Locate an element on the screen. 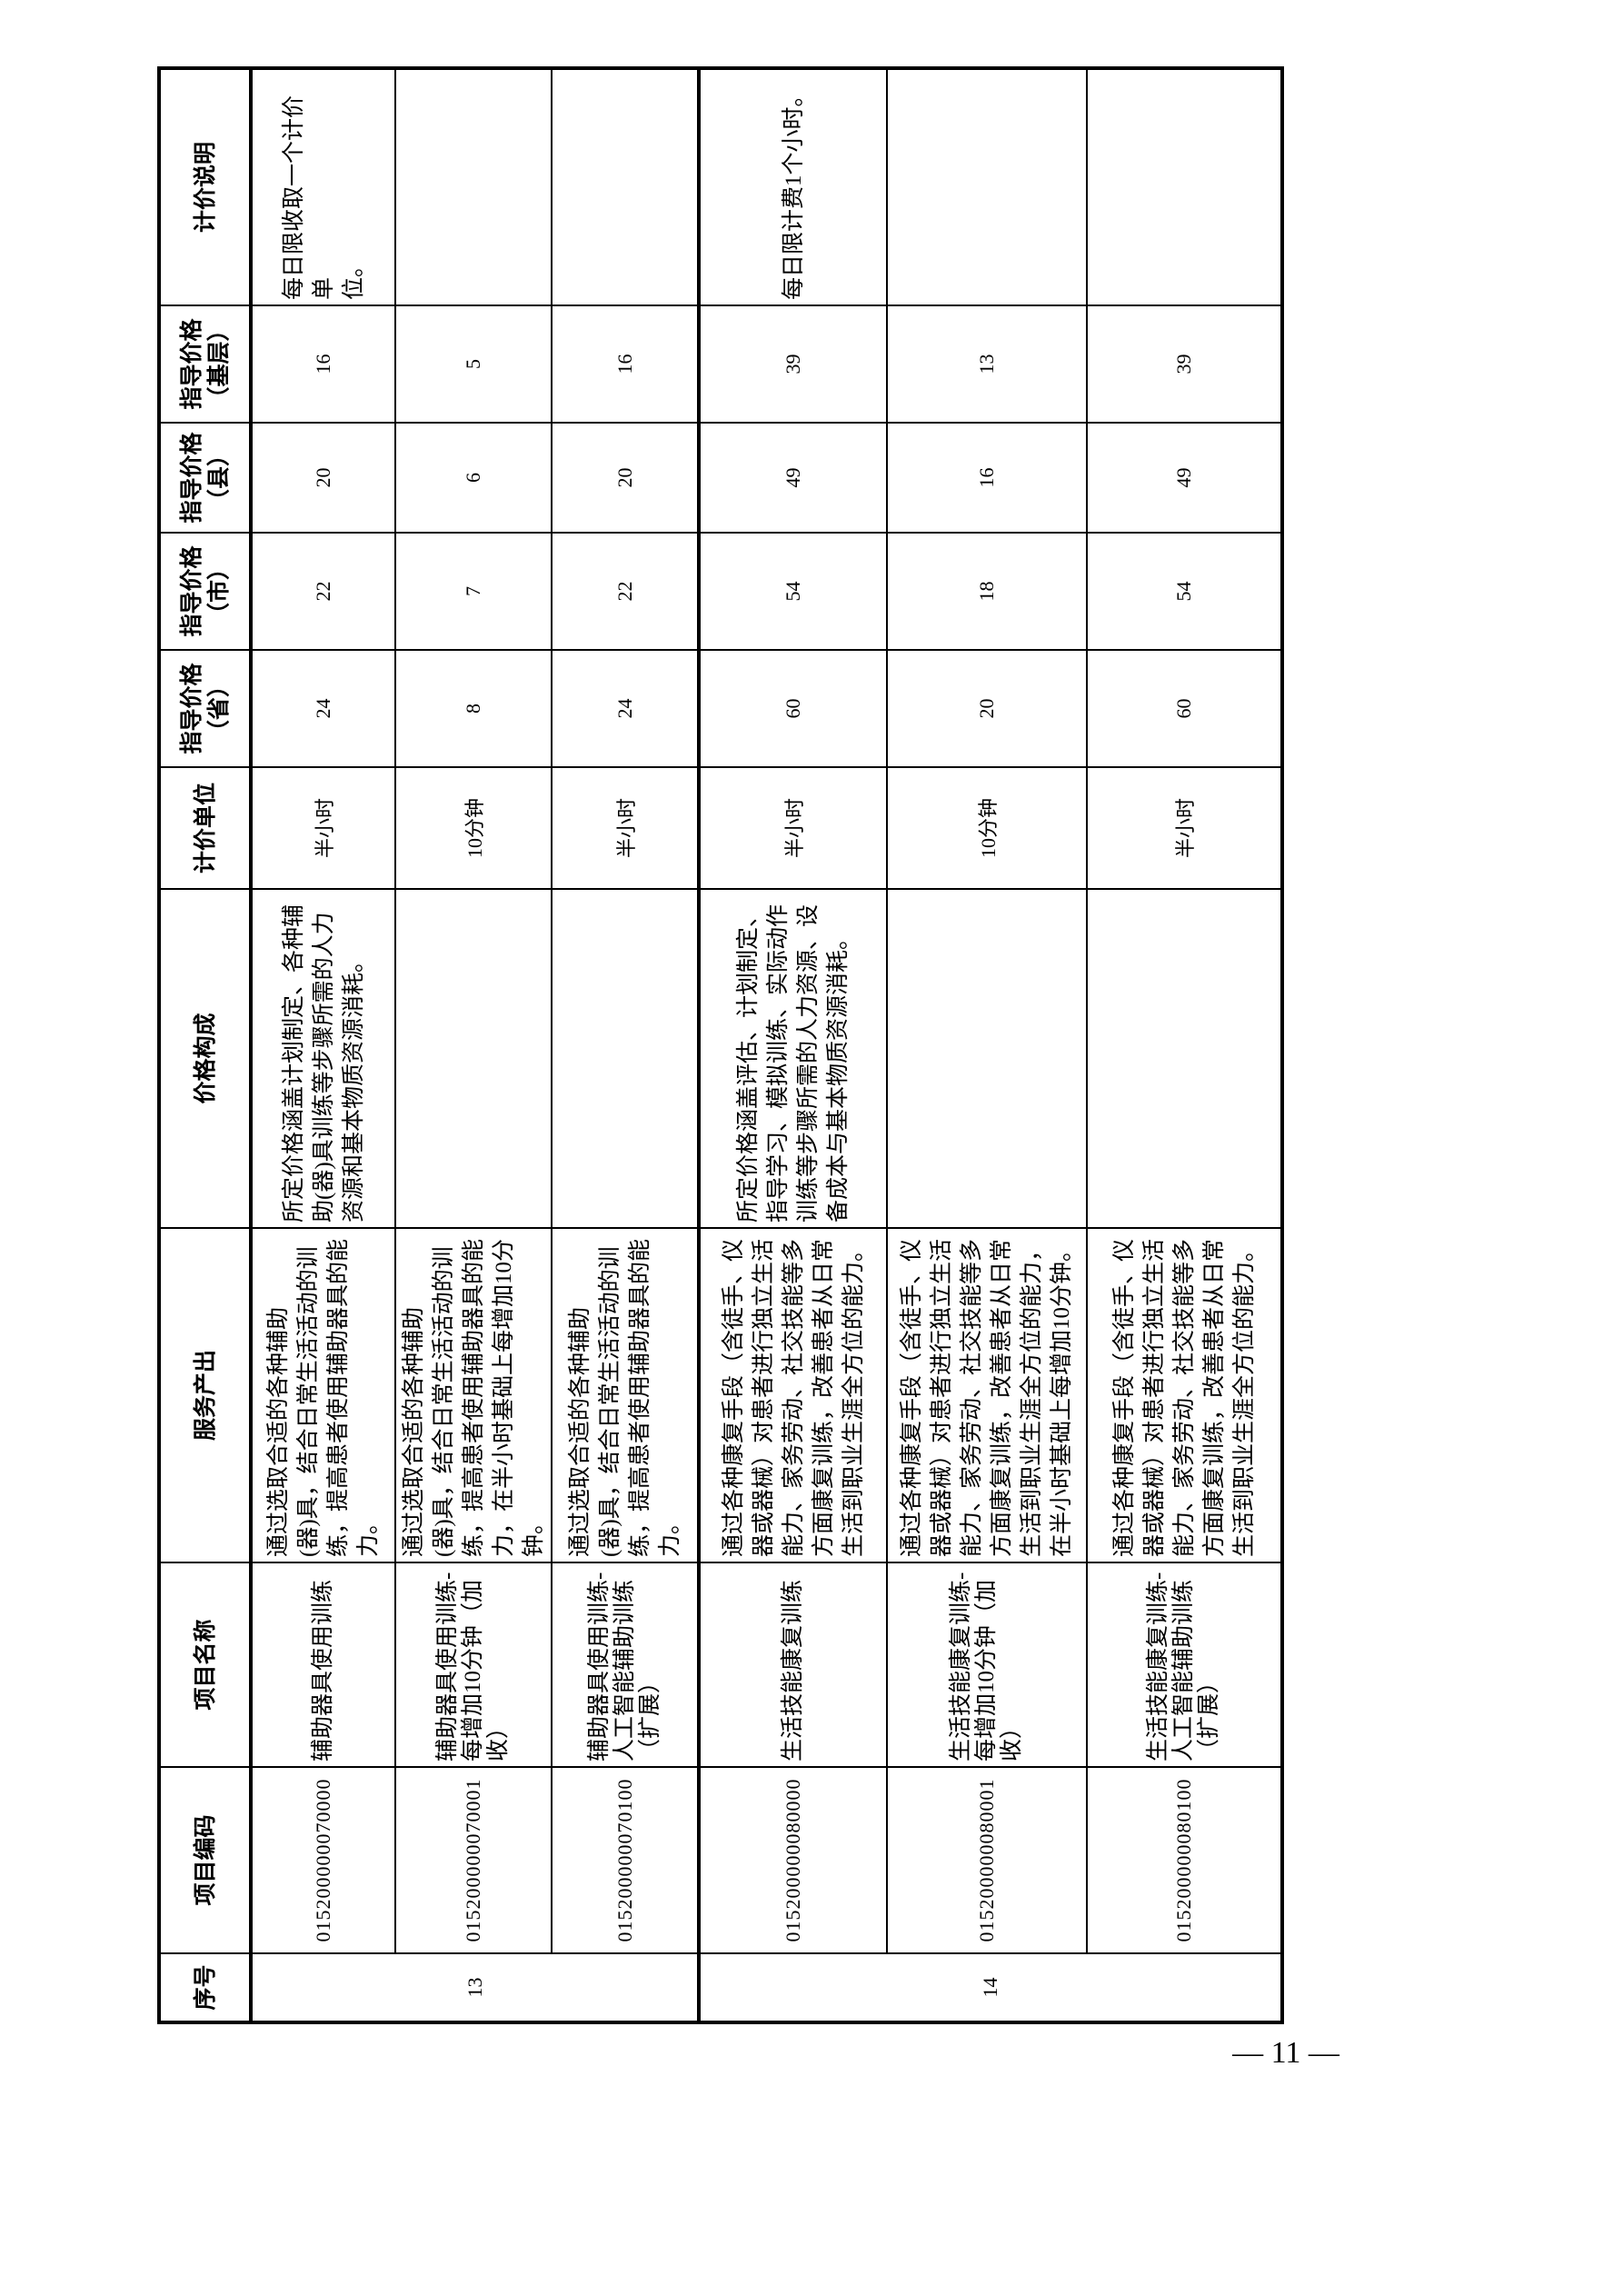  price-grassroots-cell: 13 is located at coordinates (987, 364).